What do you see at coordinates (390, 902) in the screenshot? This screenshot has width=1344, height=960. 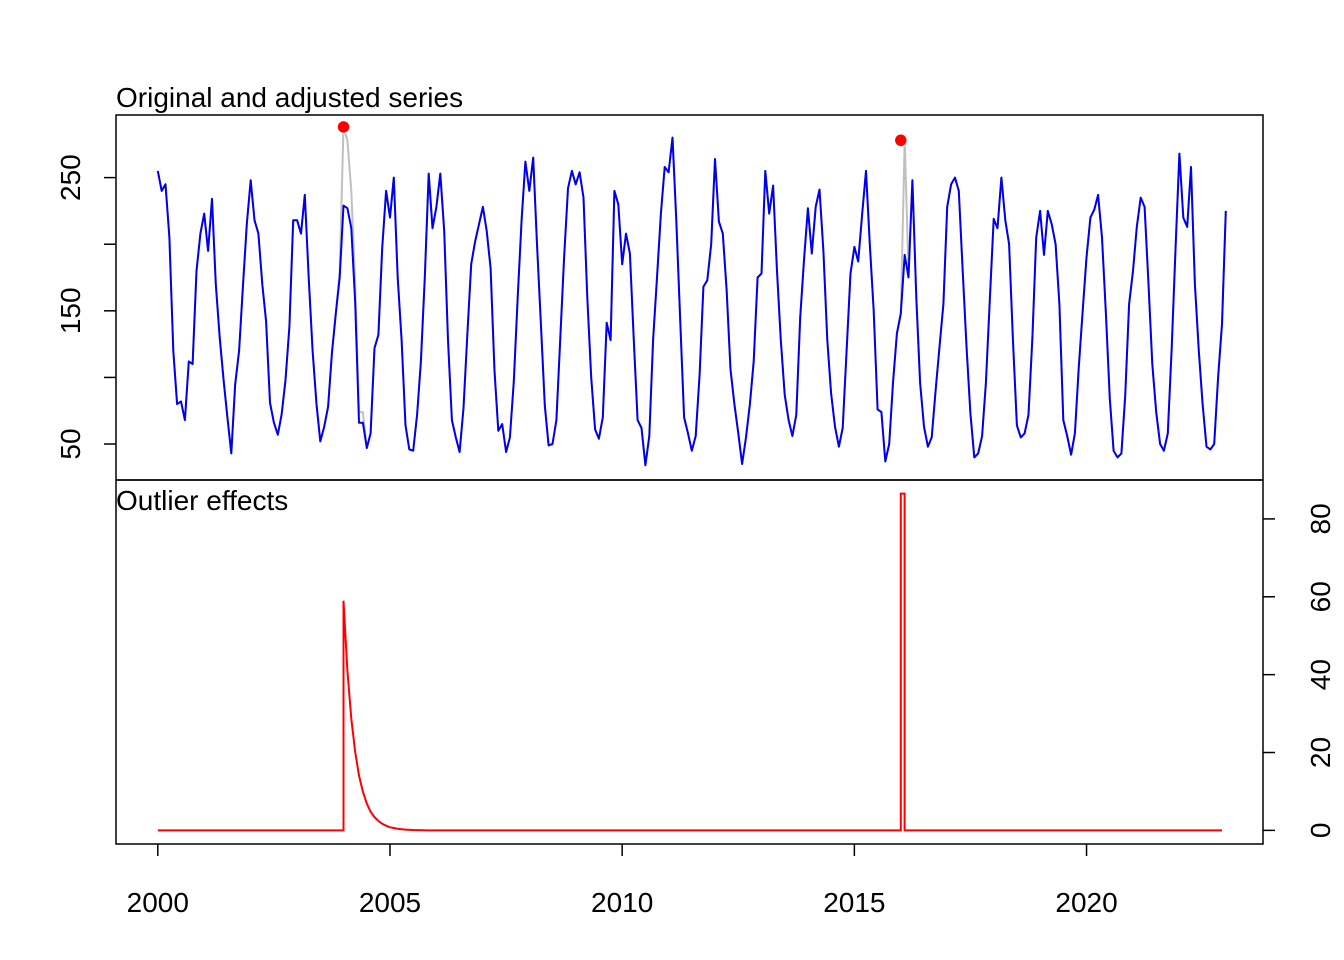 I see `x-tick-label: 2005` at bounding box center [390, 902].